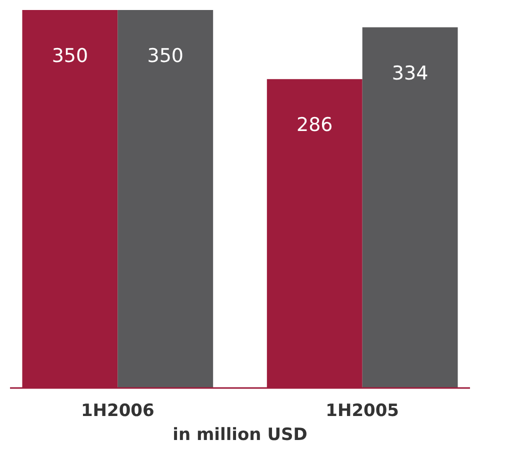 The height and width of the screenshot is (455, 526). Describe the element at coordinates (240, 435) in the screenshot. I see `x-axis-title: in million USD` at that location.